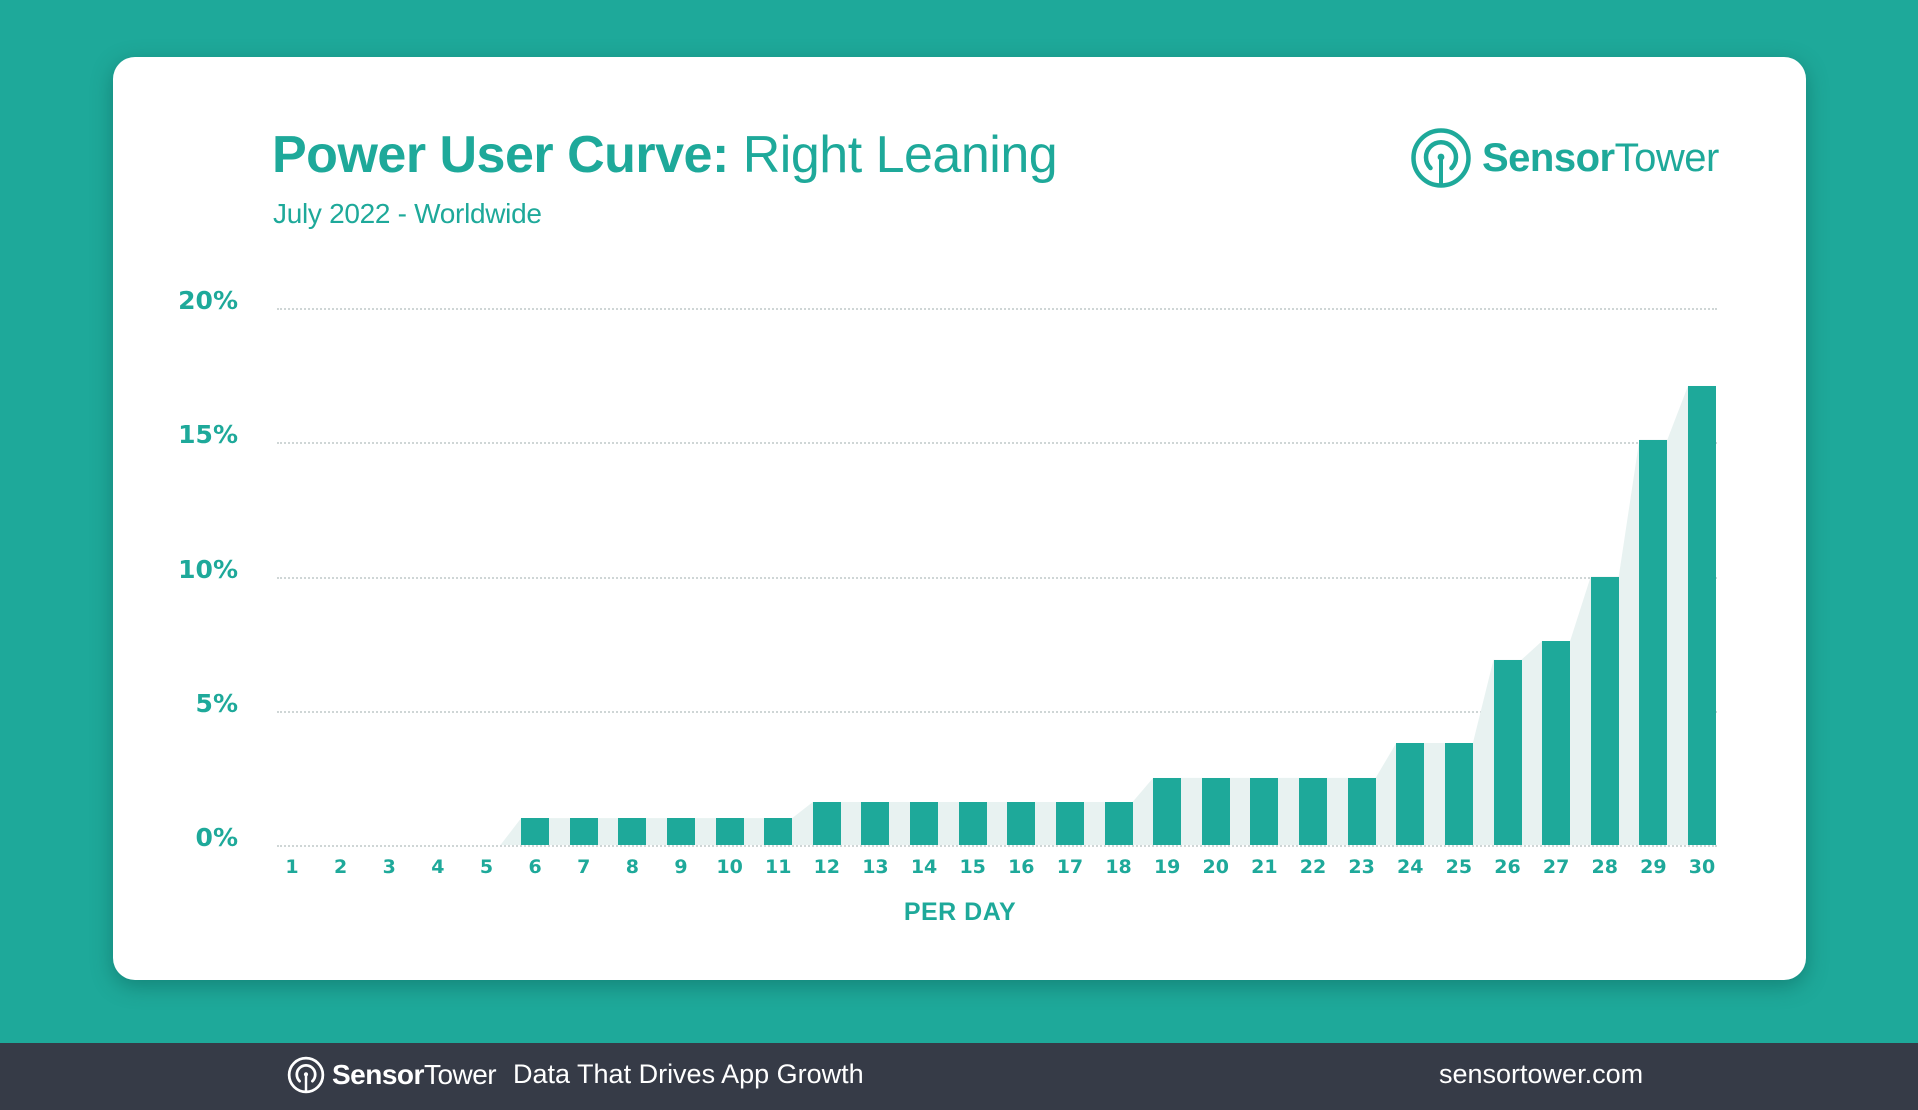 The image size is (1918, 1110). I want to click on y-tick-label: 0%, so click(216, 837).